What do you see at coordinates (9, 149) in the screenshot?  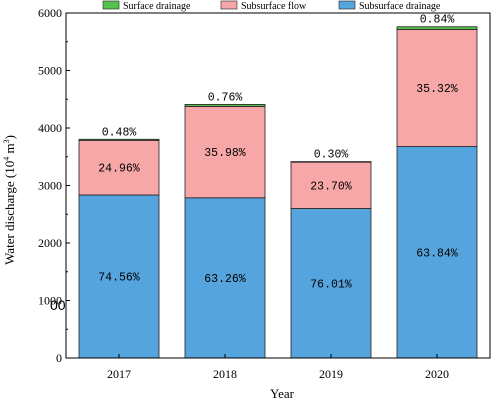 I see `y-axis-title-tail: m` at bounding box center [9, 149].